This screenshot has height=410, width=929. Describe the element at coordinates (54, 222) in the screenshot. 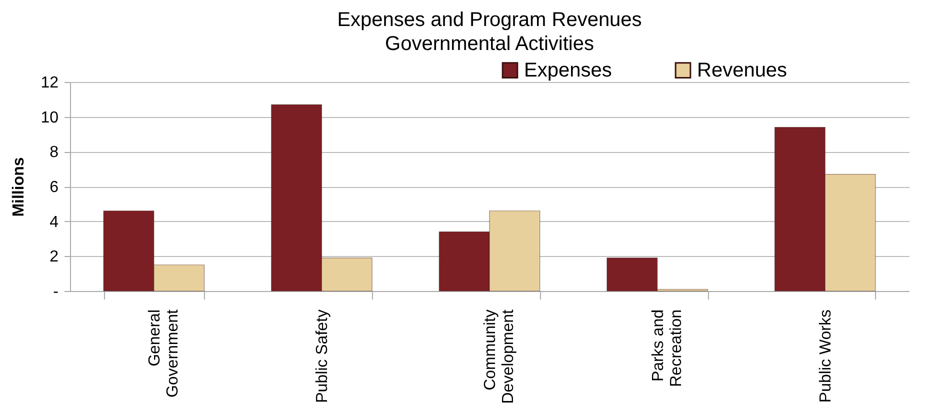

I see `y-tick-label: 4` at that location.